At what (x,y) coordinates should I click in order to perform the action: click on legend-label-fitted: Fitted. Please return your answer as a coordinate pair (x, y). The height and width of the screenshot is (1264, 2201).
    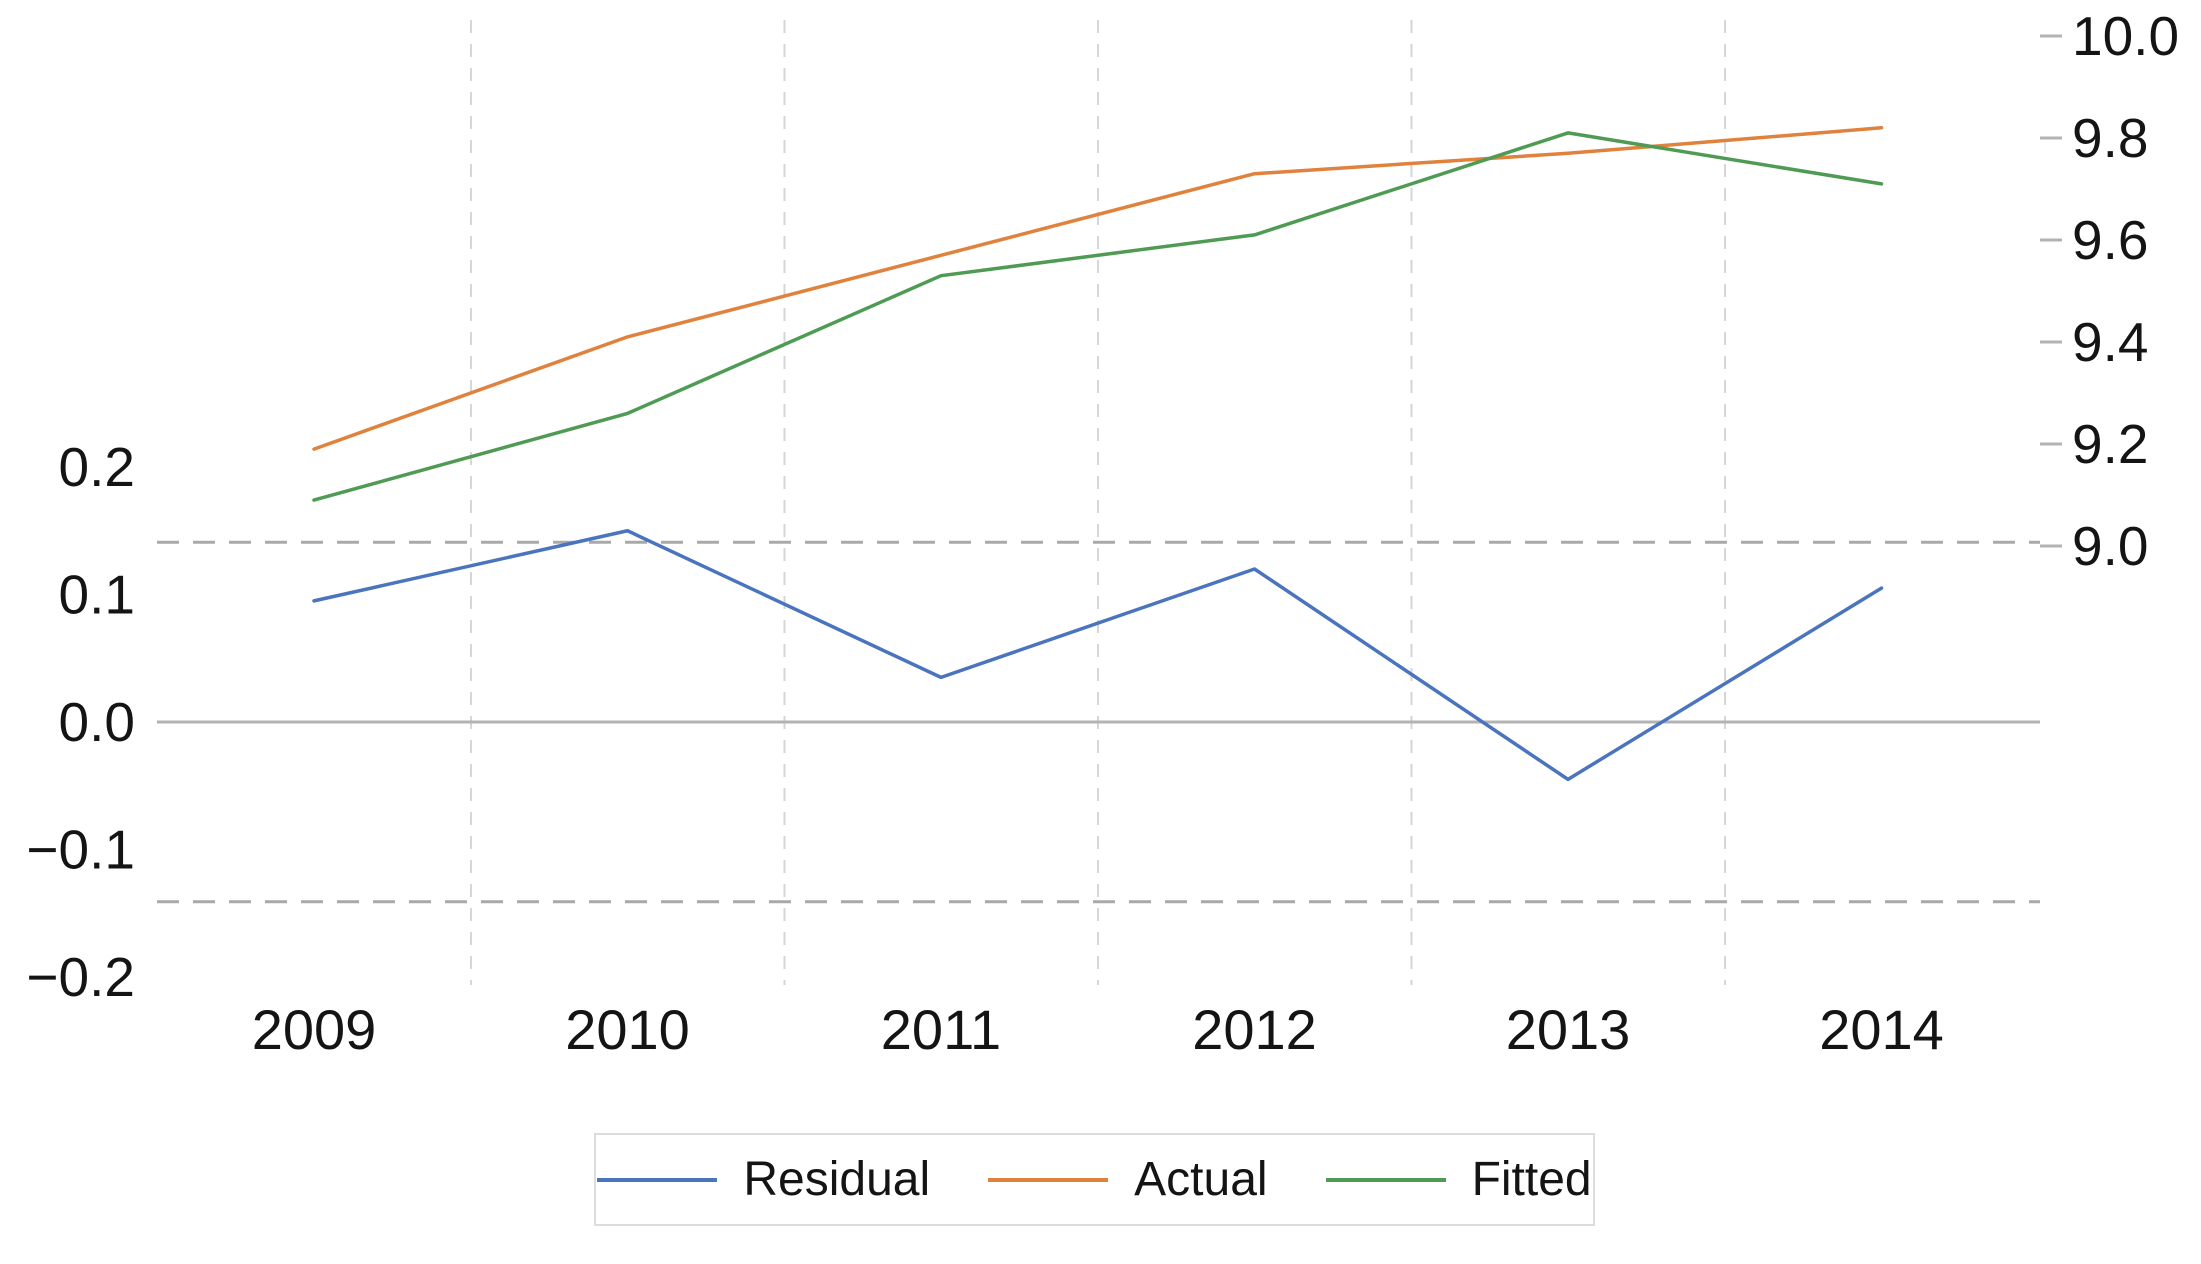
    Looking at the image, I should click on (1531, 1179).